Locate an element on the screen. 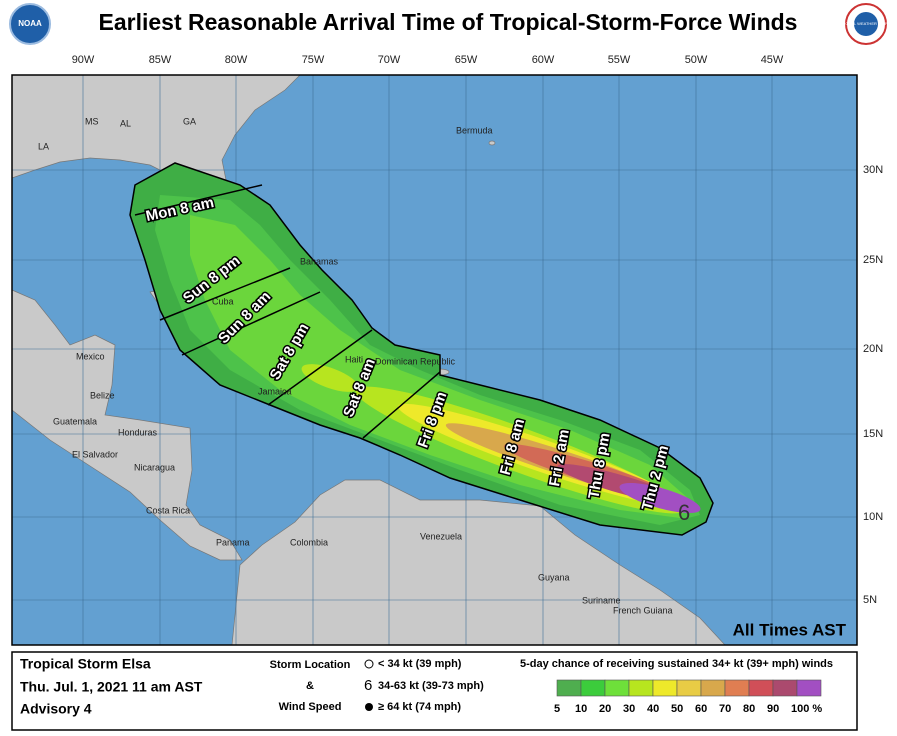 This screenshot has width=897, height=736. legend-symbol-label: 34-63 kt (39-73 mph) is located at coordinates (431, 686).